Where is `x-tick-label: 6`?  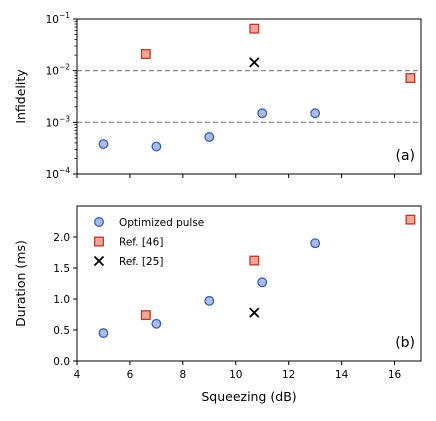
x-tick-label: 6 is located at coordinates (130, 375).